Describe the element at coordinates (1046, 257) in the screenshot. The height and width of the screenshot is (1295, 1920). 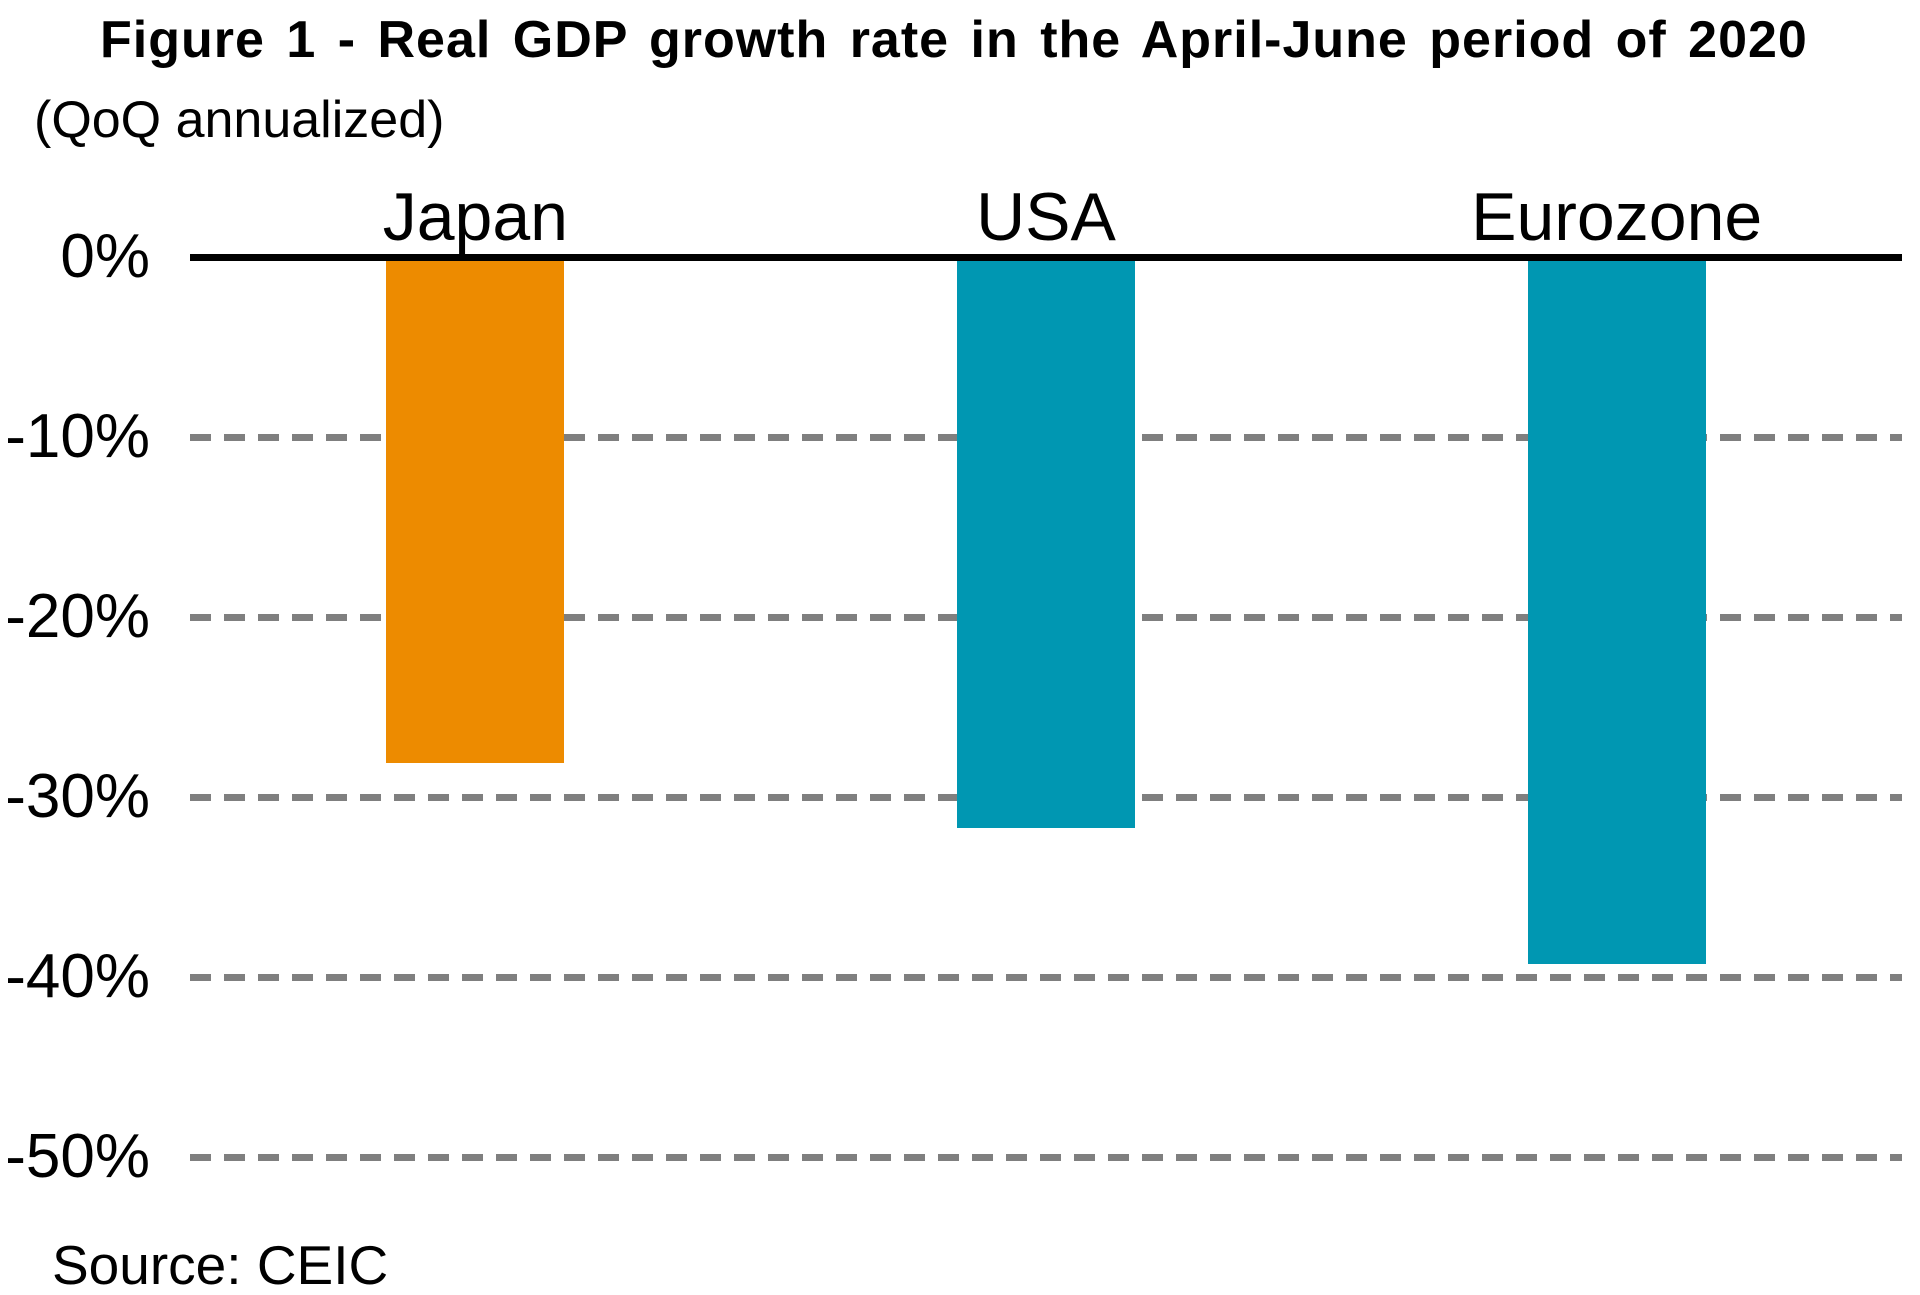
I see `zero-axis-line` at that location.